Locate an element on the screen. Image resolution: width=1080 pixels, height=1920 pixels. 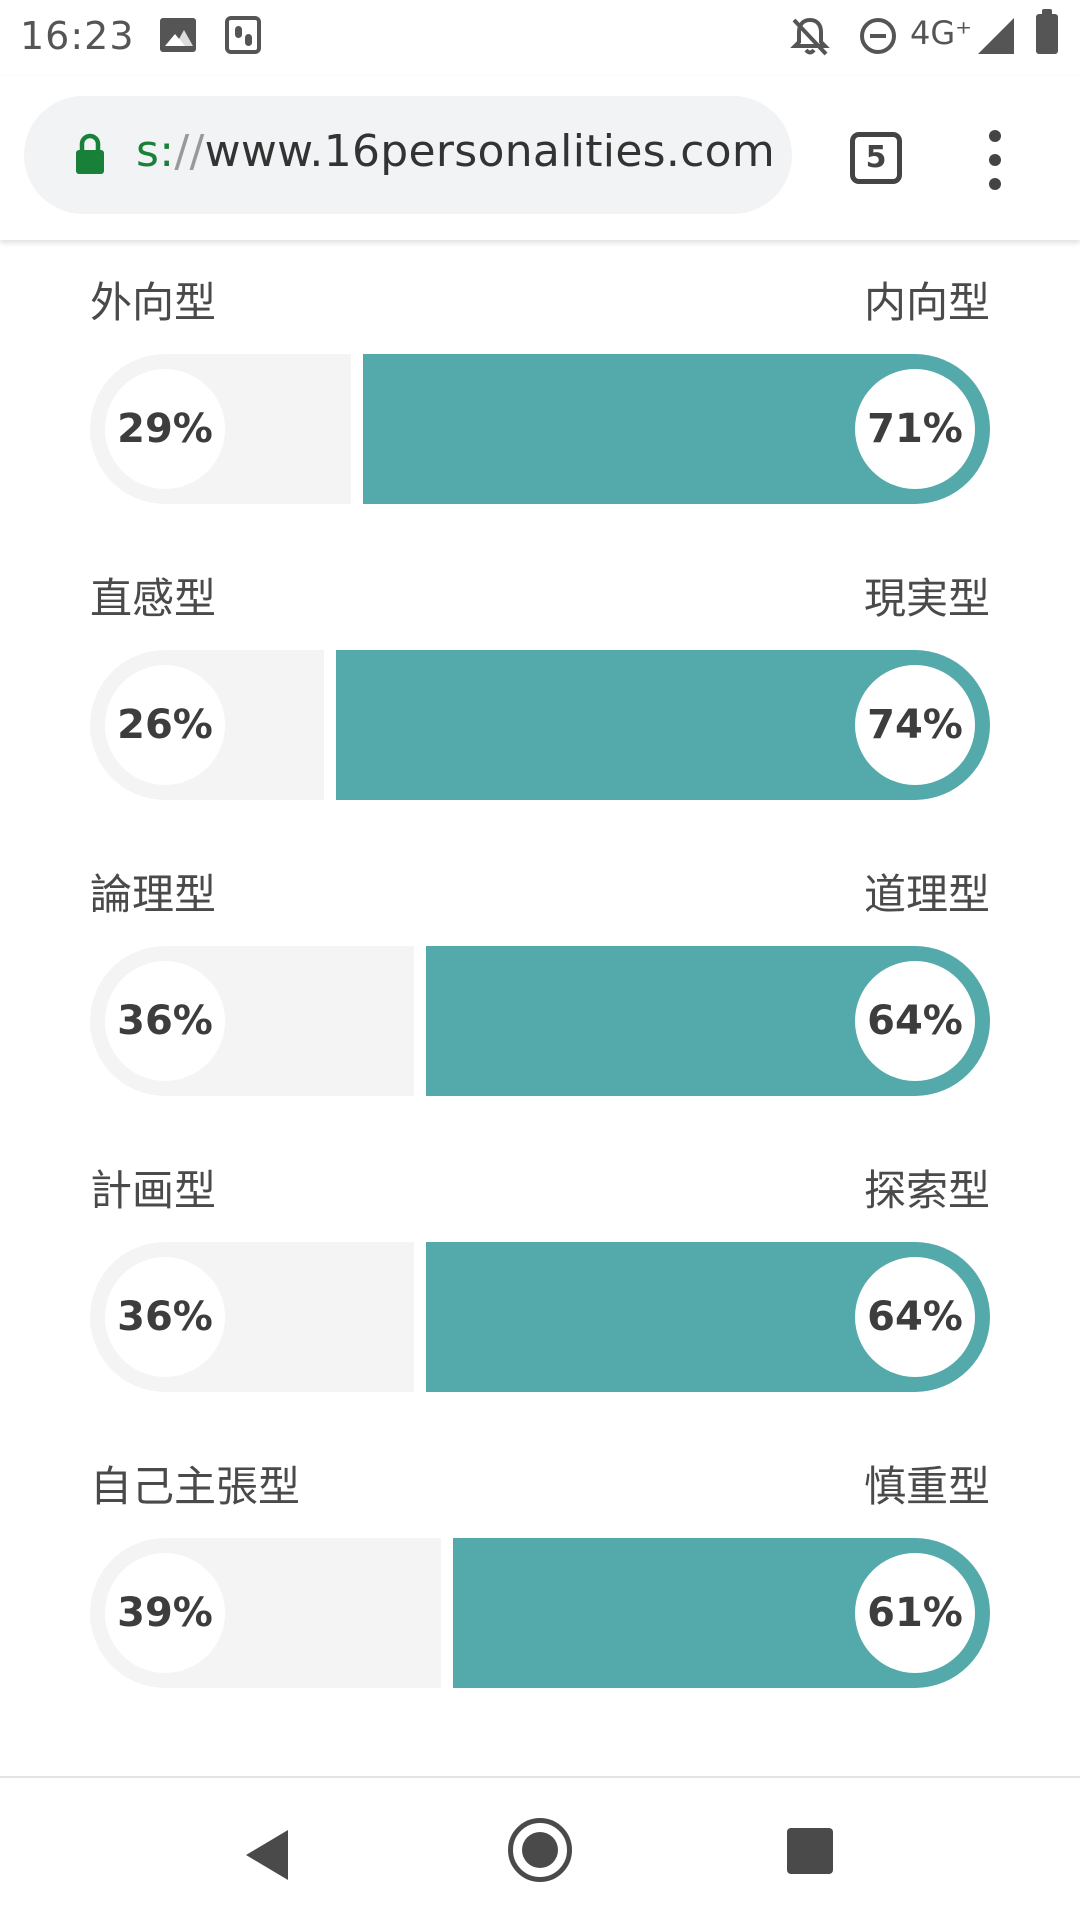
address-bar: s://www.16personalities.com is located at coordinates (408, 155).